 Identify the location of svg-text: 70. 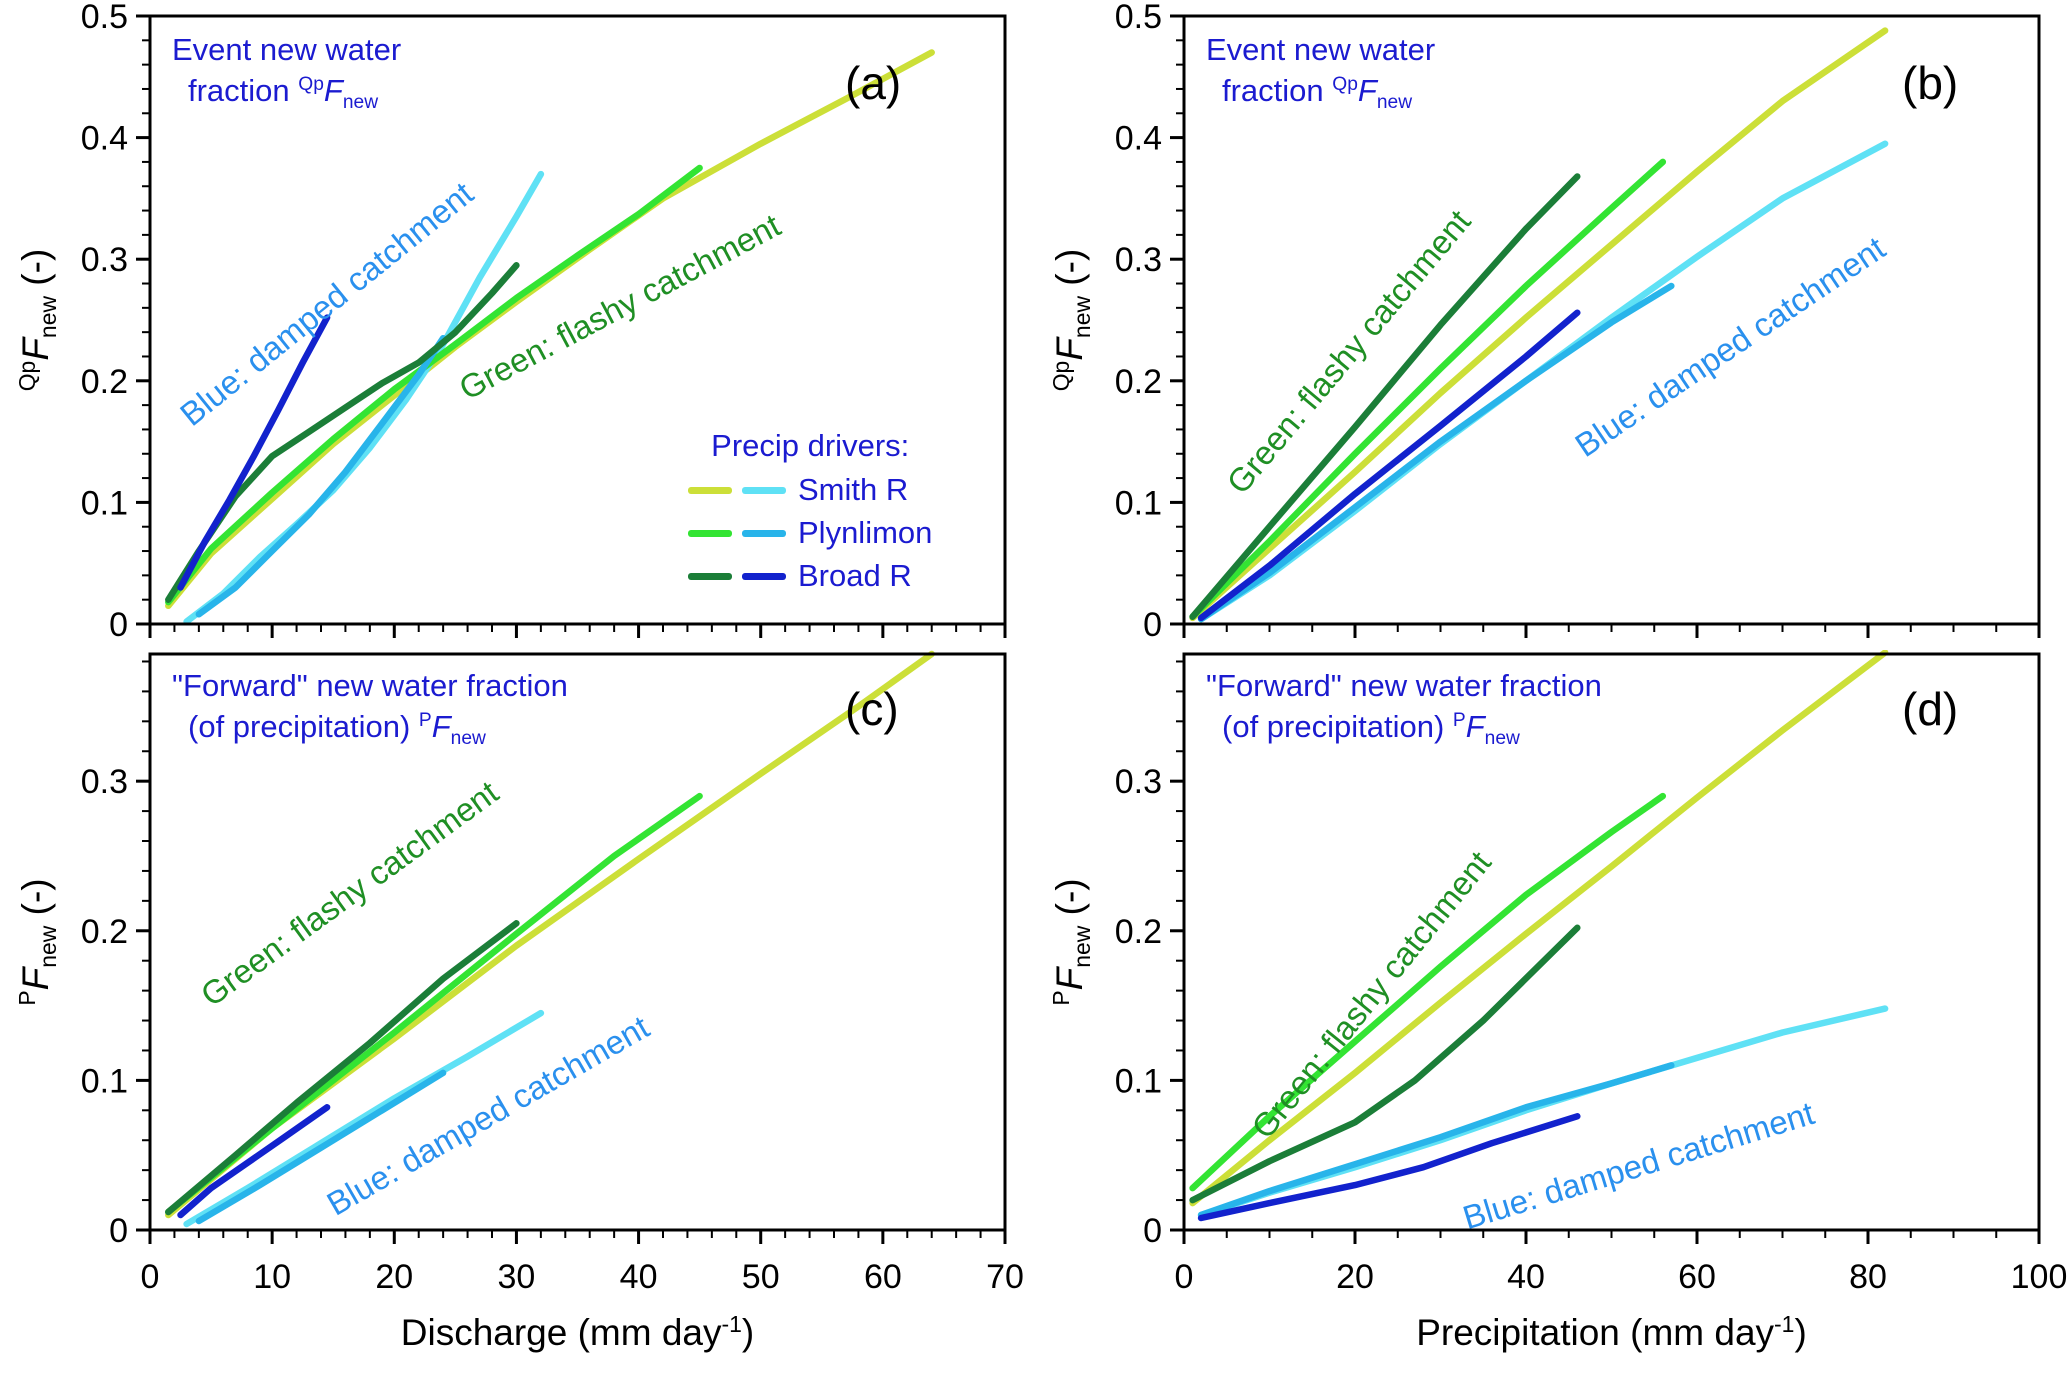
(1005, 1277).